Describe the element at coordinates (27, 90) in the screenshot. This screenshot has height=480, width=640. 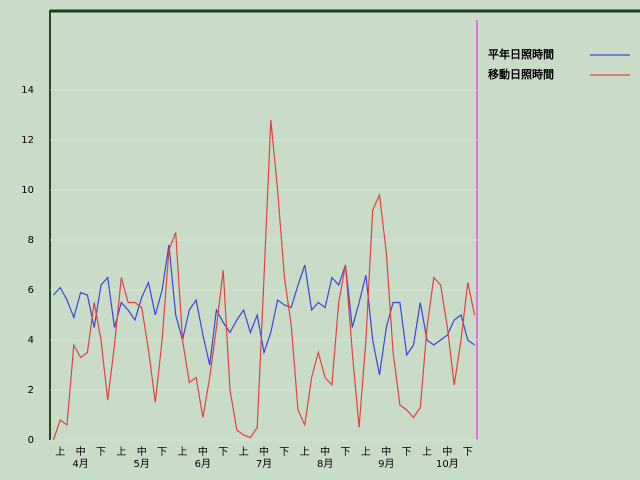
I see `y-tick-label: 14` at that location.